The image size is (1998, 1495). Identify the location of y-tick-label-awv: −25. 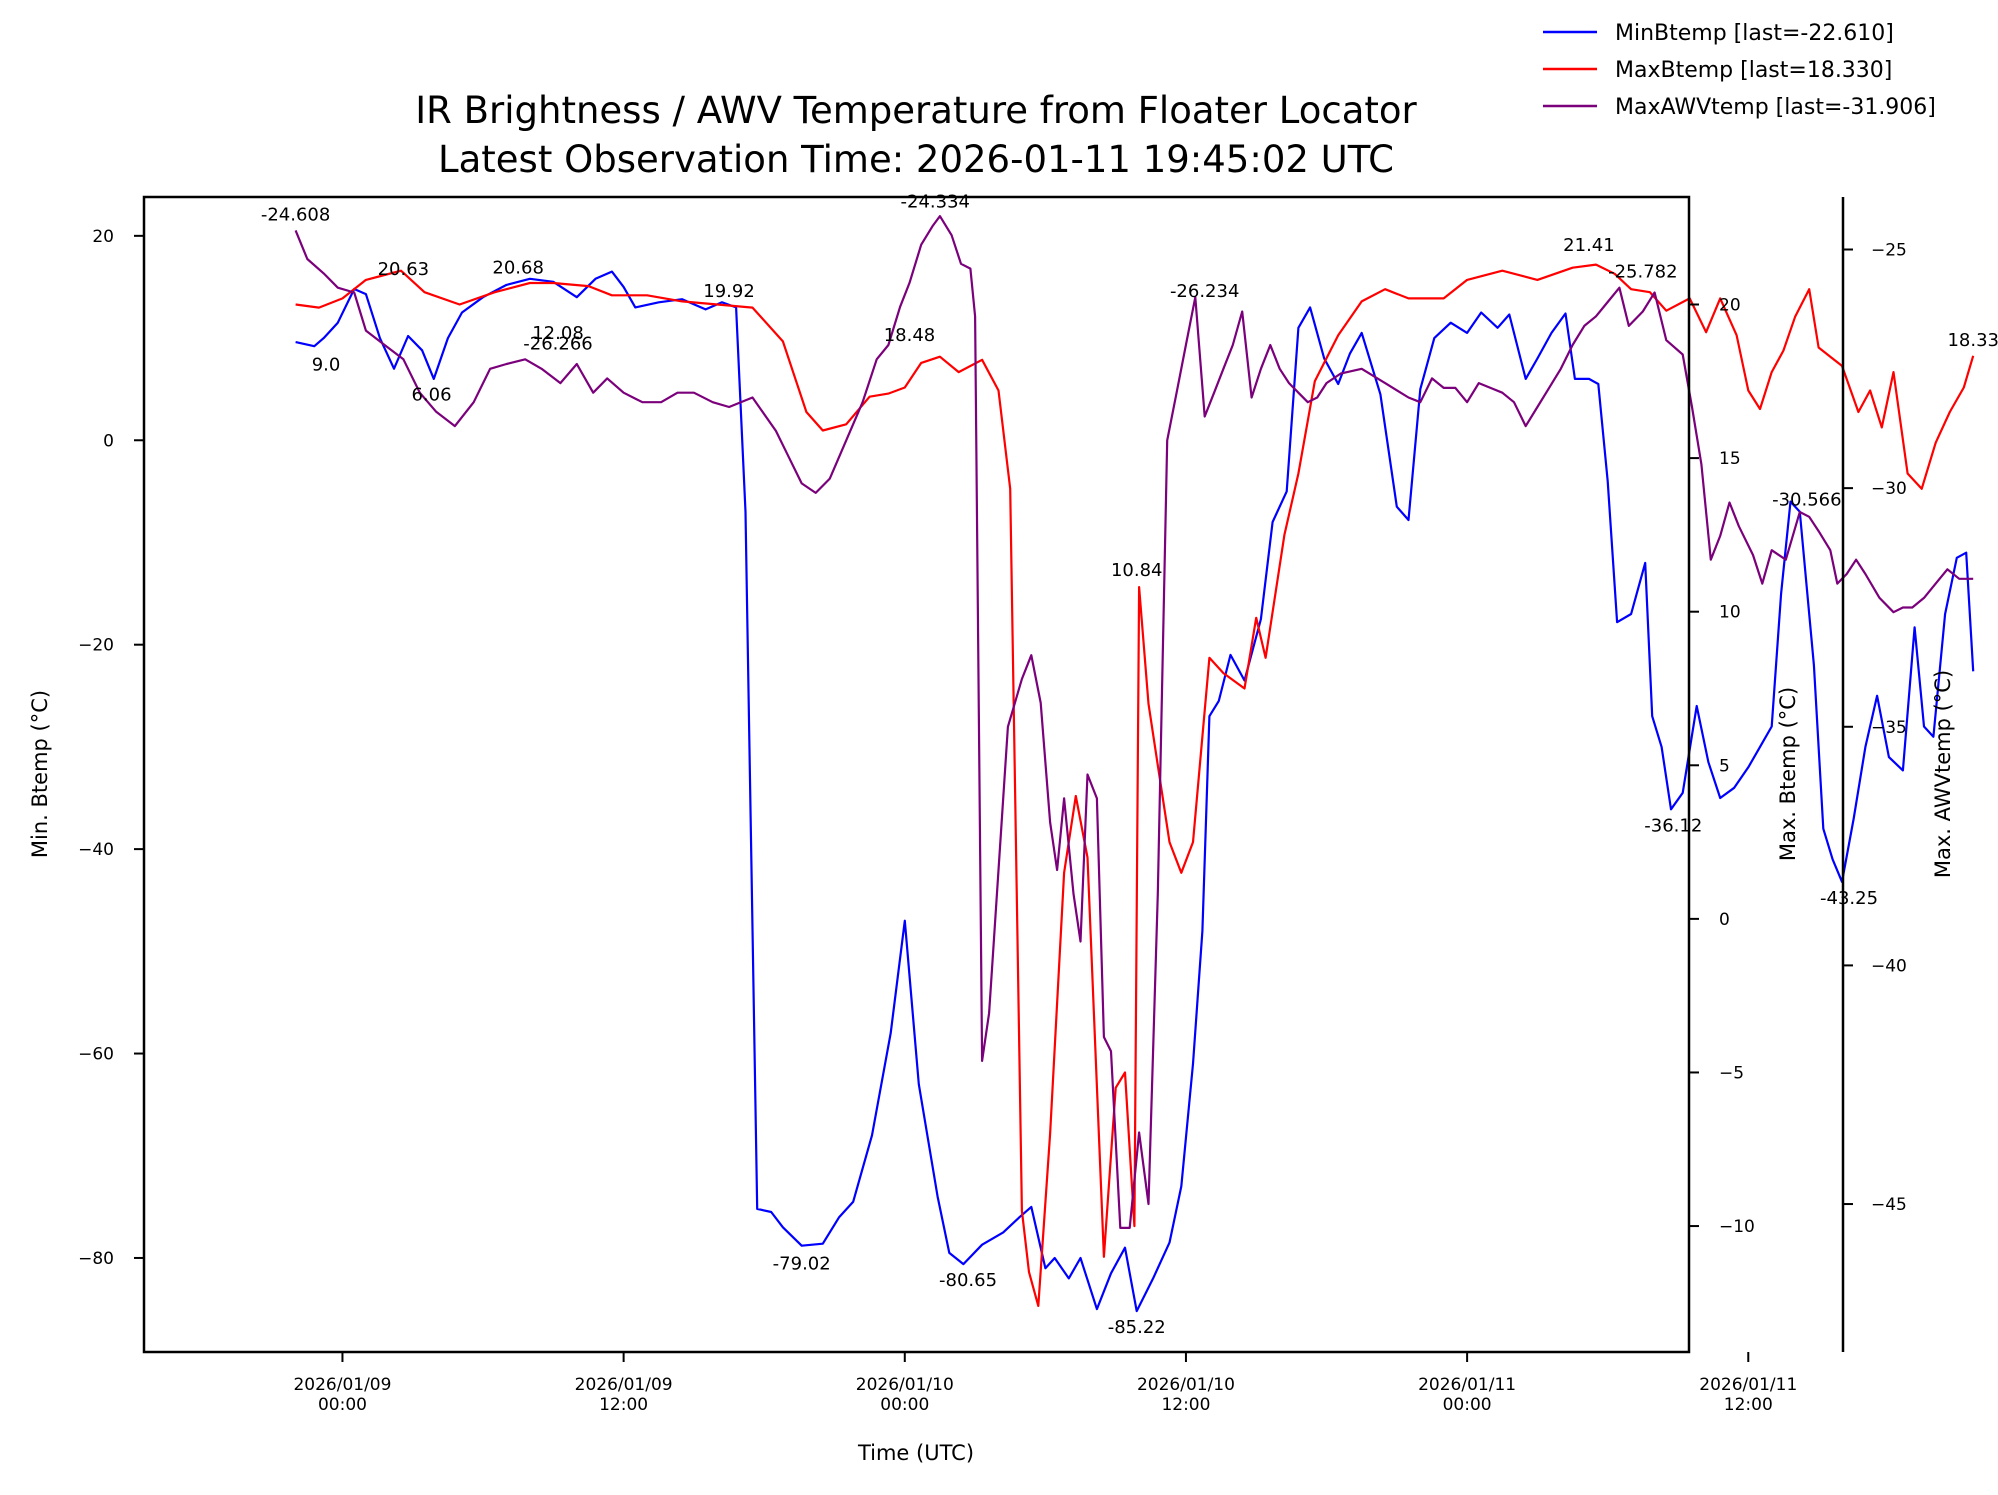
(1889, 251).